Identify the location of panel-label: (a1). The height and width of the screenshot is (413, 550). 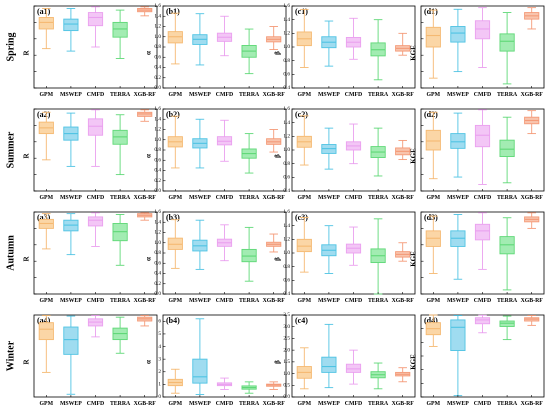
(44, 11).